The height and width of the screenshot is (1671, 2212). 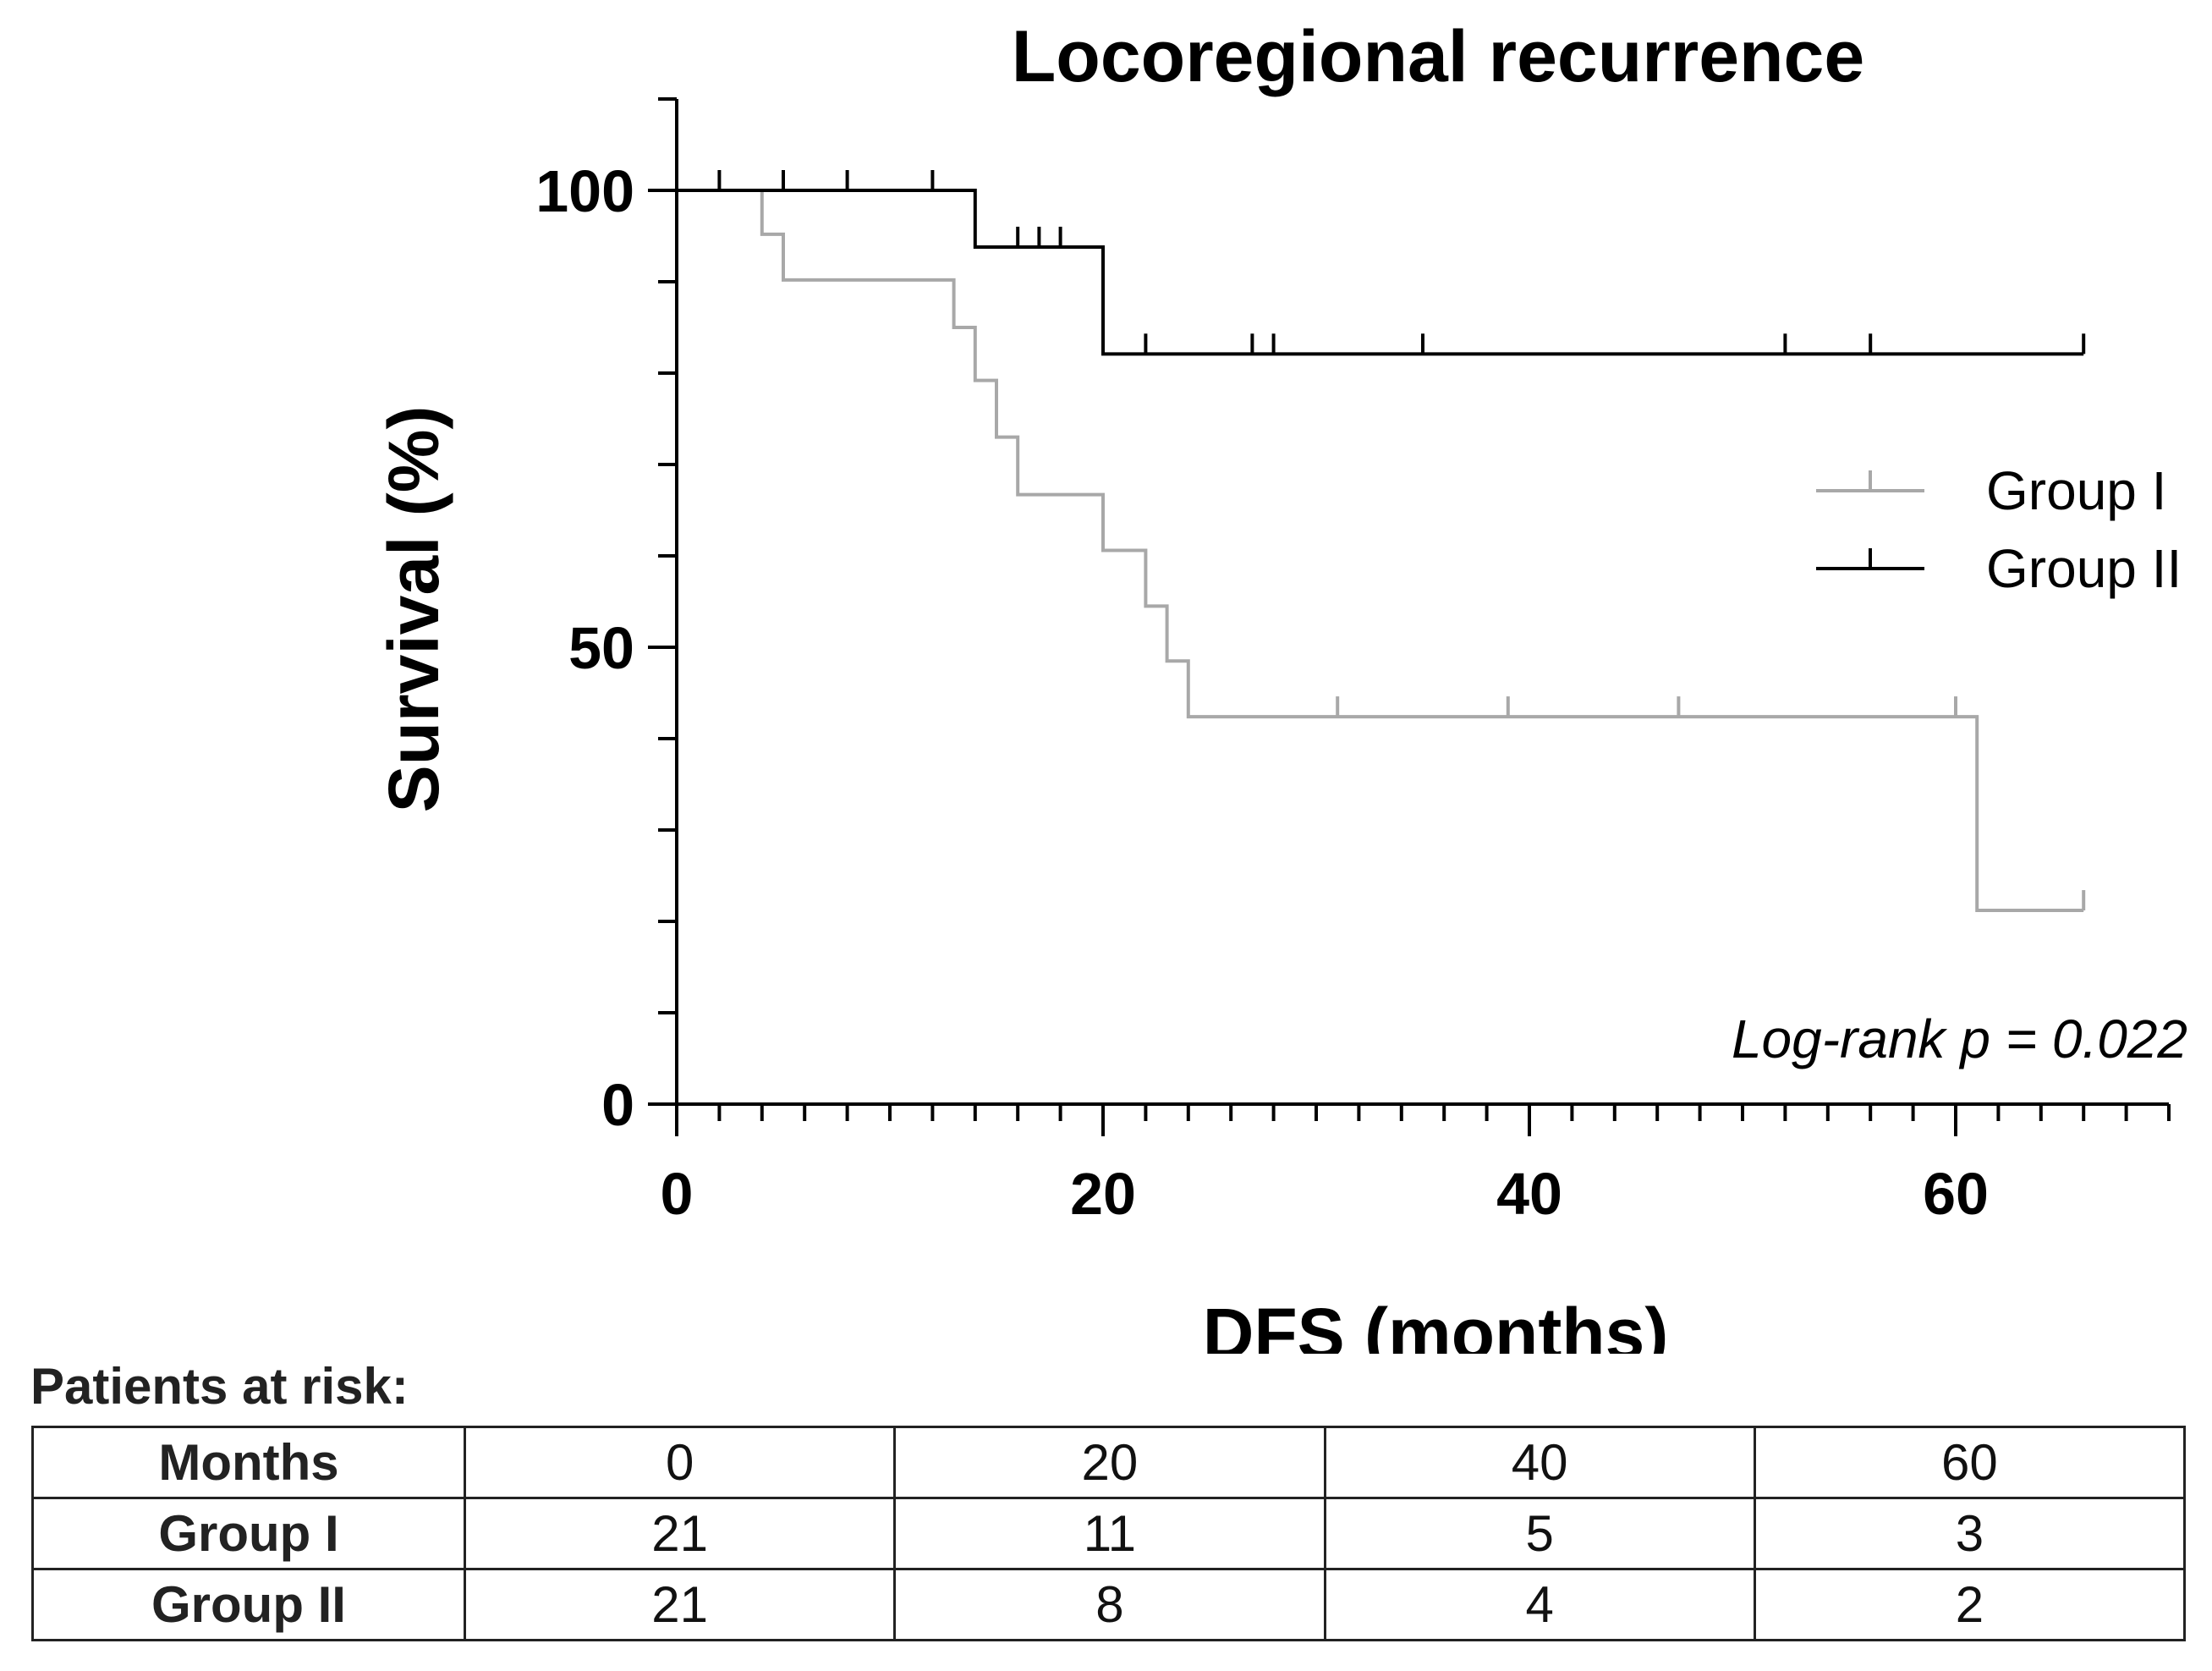 What do you see at coordinates (680, 1462) in the screenshot?
I see `risk-month-cell: 0` at bounding box center [680, 1462].